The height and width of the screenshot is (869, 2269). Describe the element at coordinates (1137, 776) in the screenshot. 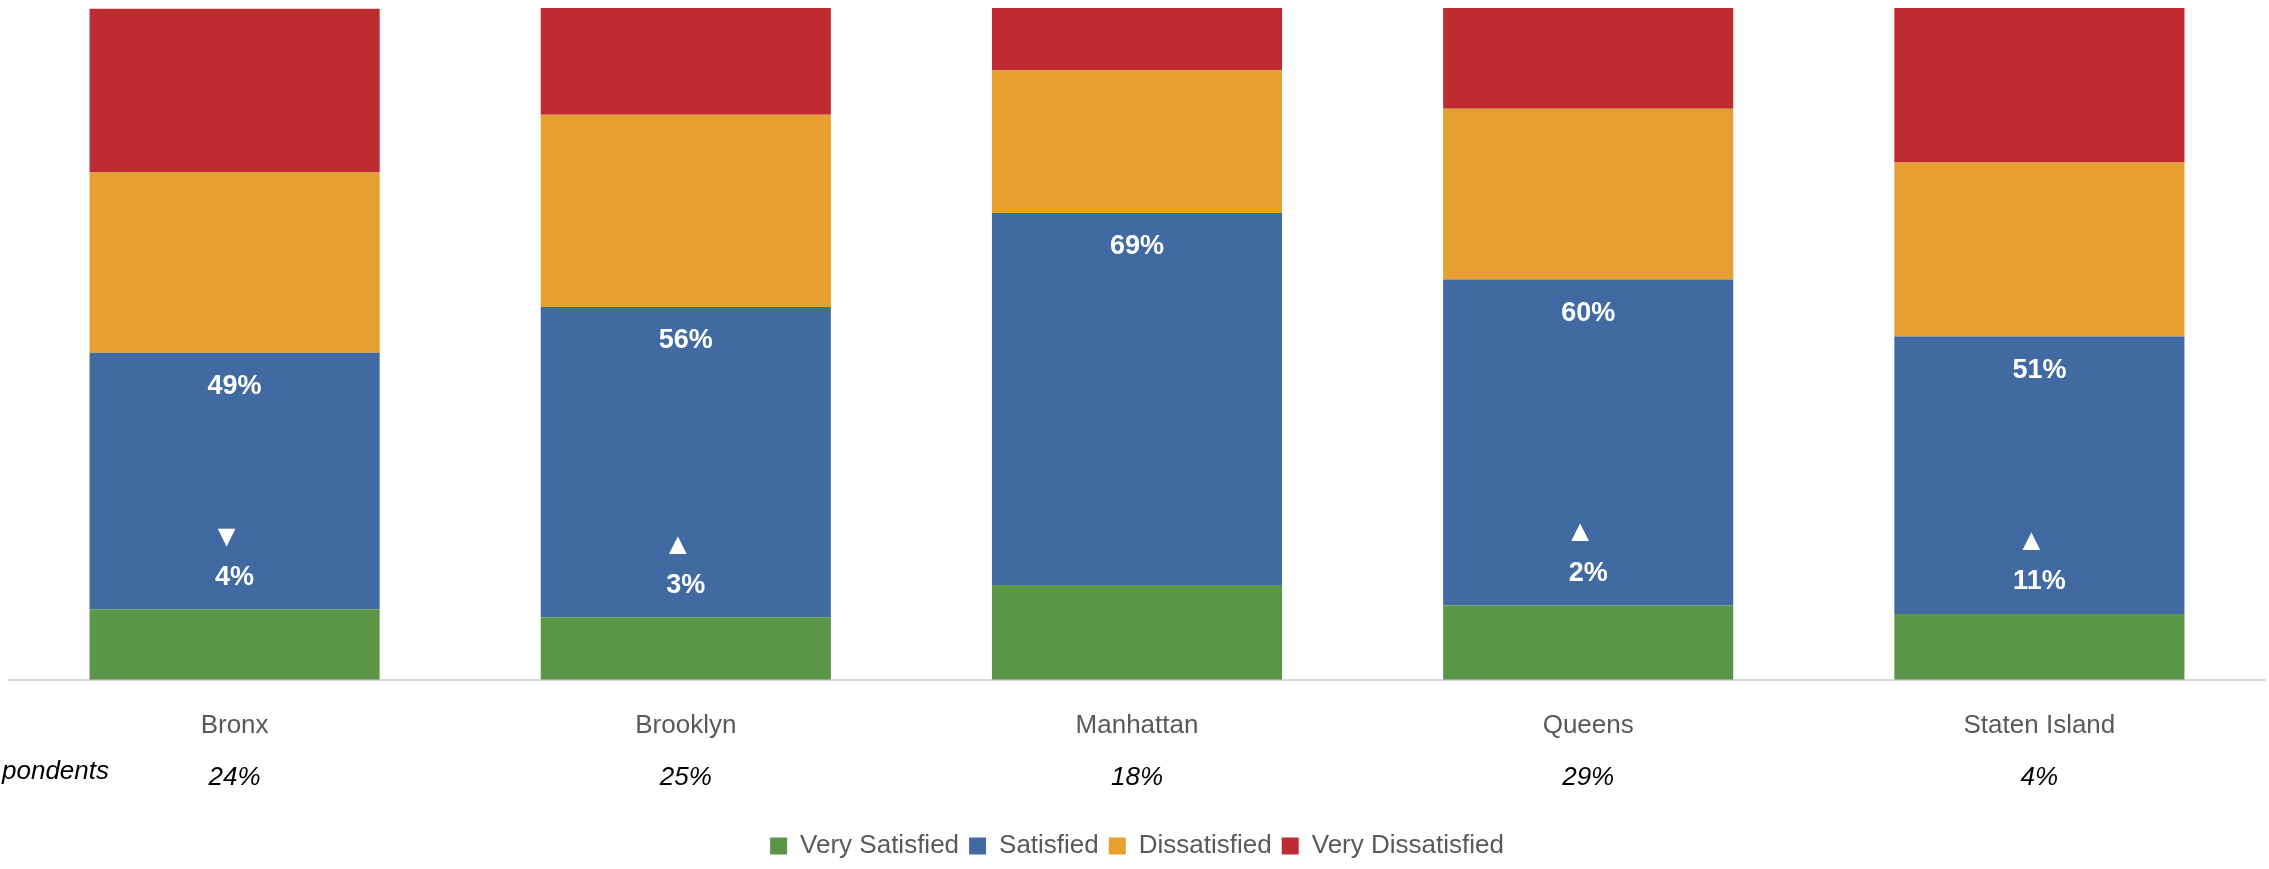

I see `text: 18%` at that location.